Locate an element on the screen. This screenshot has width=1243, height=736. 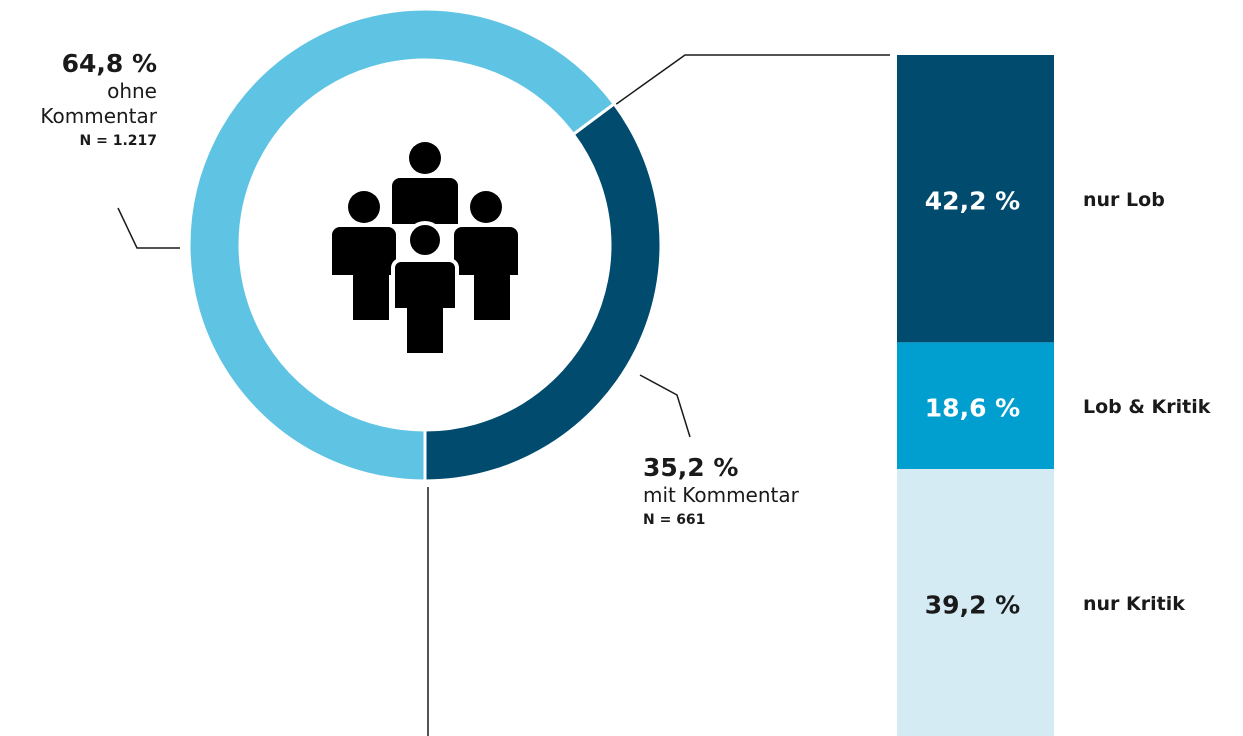
value-label: 35,2 % is located at coordinates (691, 467).